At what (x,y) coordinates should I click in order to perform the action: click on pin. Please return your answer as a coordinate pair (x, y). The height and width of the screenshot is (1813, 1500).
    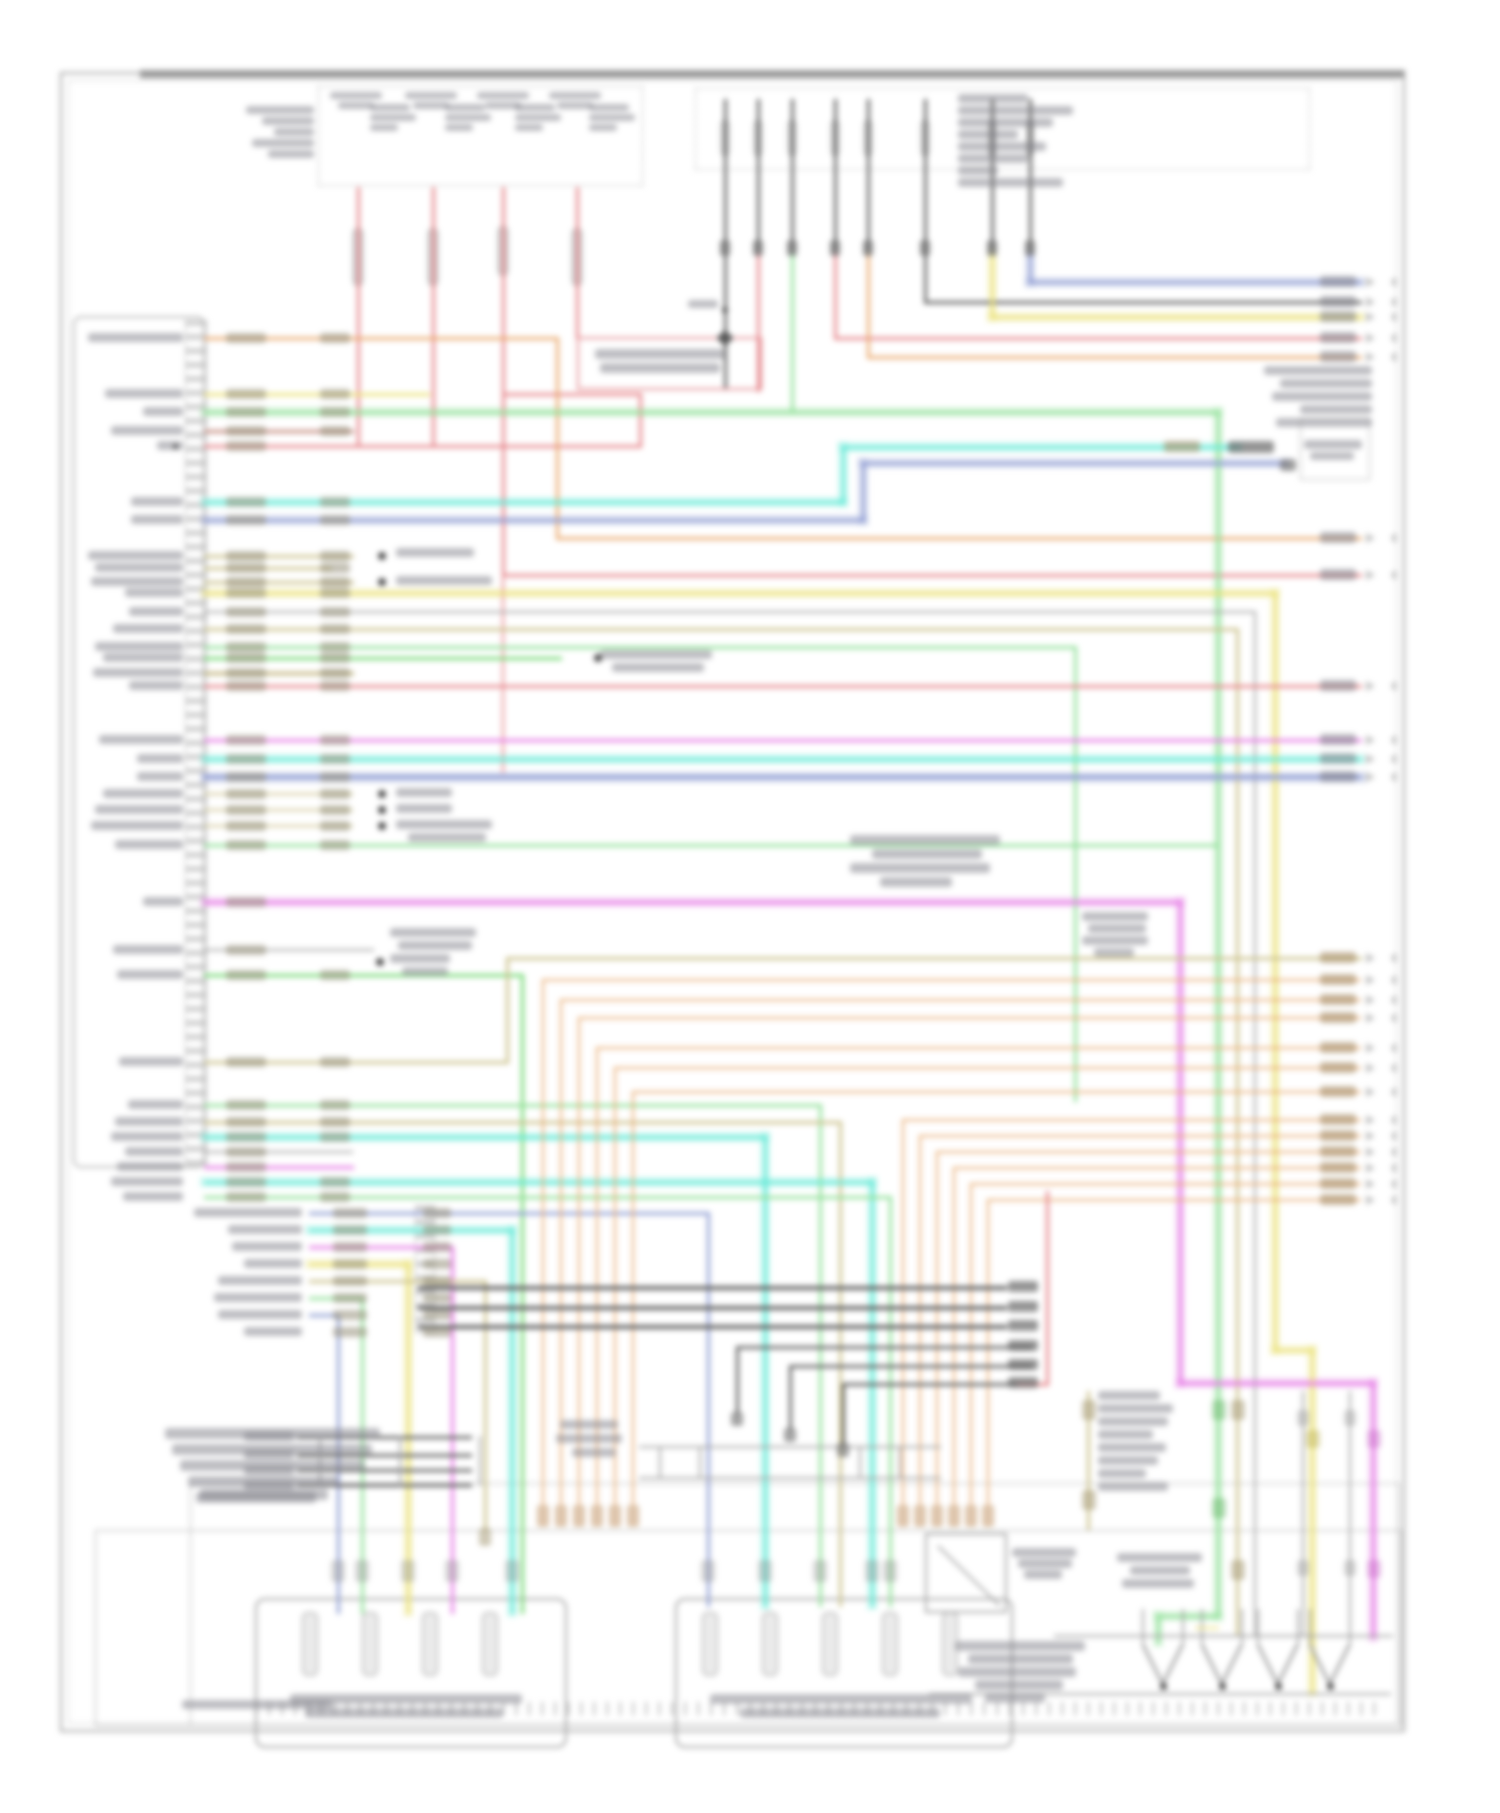
    Looking at the image, I should click on (770, 1644).